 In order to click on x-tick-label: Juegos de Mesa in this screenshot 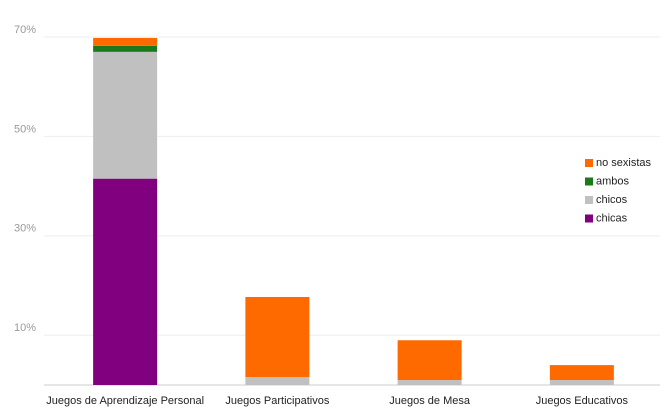, I will do `click(430, 401)`.